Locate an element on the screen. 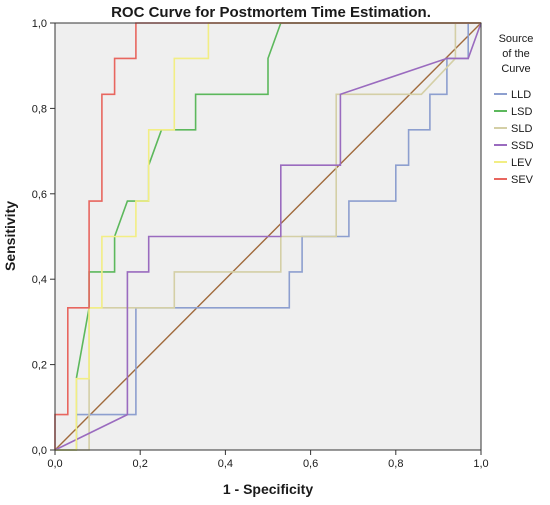 The width and height of the screenshot is (550, 505). y-tick-label: 0,0 is located at coordinates (39, 451).